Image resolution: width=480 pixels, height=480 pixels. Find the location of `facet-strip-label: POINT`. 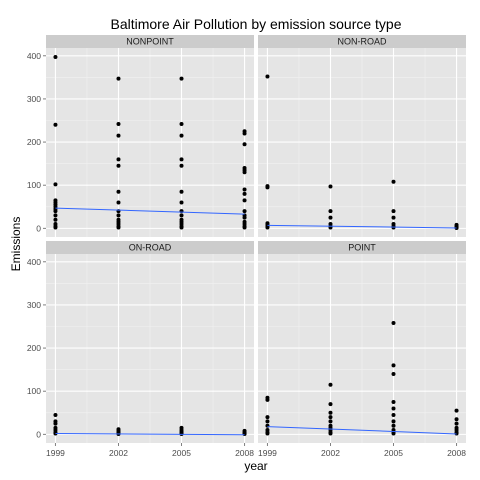

facet-strip-label: POINT is located at coordinates (362, 248).